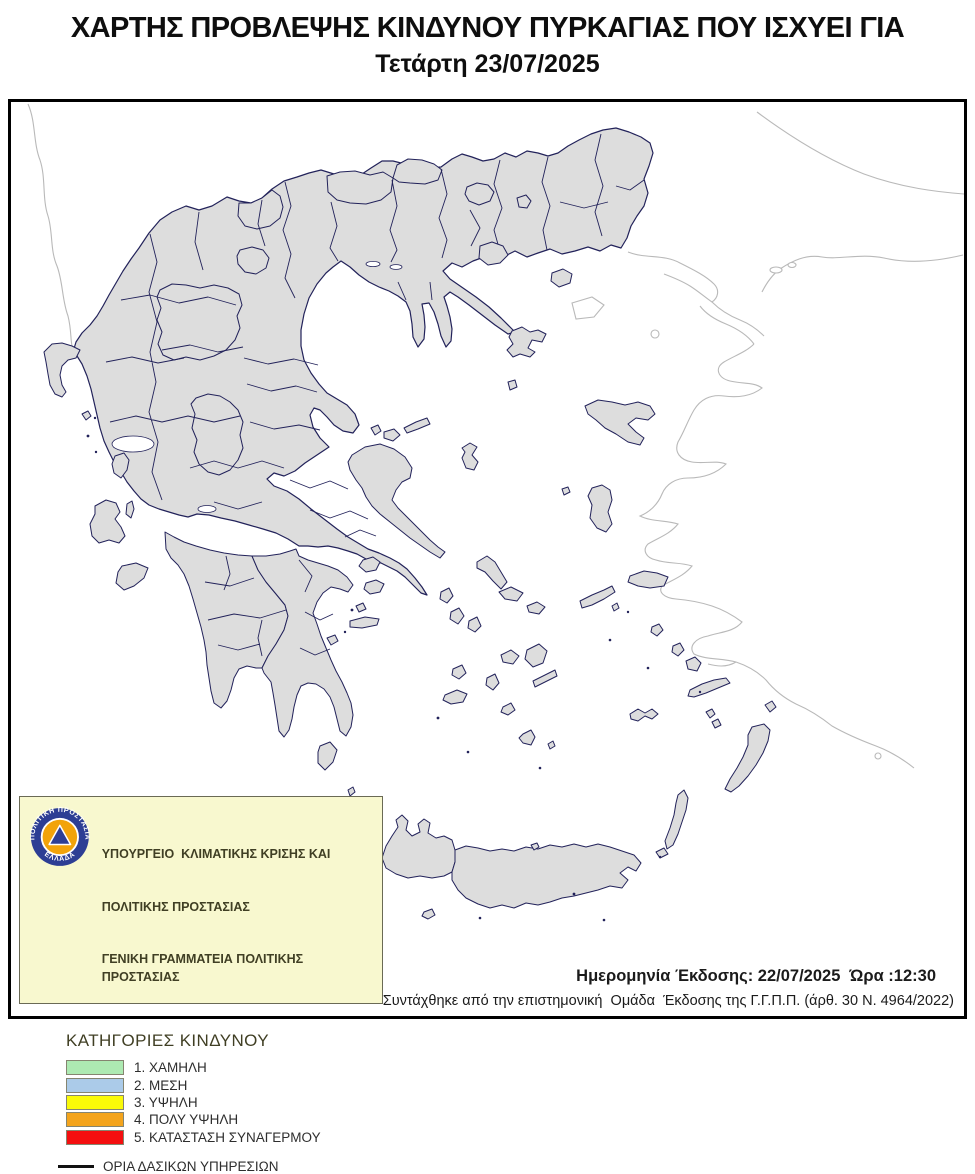  What do you see at coordinates (492, 682) in the screenshot?
I see `region-sifnos` at bounding box center [492, 682].